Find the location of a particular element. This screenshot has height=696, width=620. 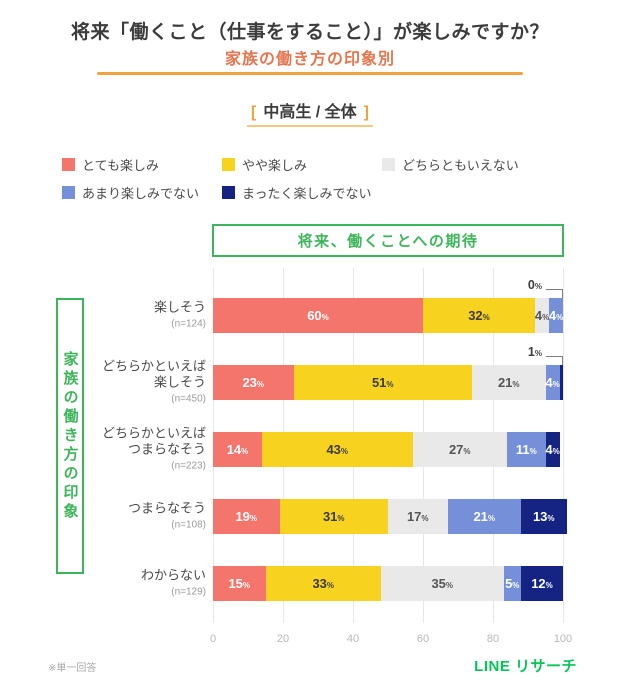

bar-segment: 23% is located at coordinates (253, 382).